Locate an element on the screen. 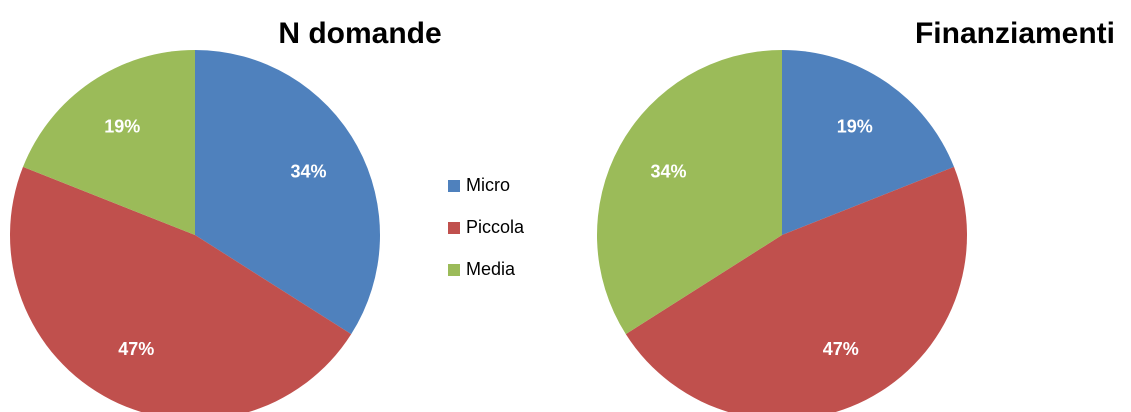 The image size is (1131, 412). chart-title: Finanziamenti is located at coordinates (1015, 33).